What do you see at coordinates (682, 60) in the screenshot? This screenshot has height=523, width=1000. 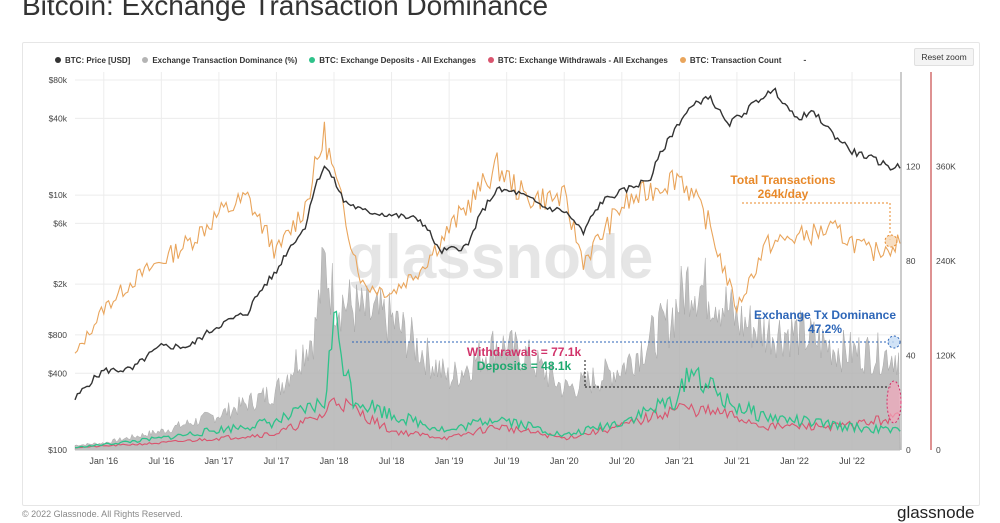 I see `legend-dot-tx-count` at bounding box center [682, 60].